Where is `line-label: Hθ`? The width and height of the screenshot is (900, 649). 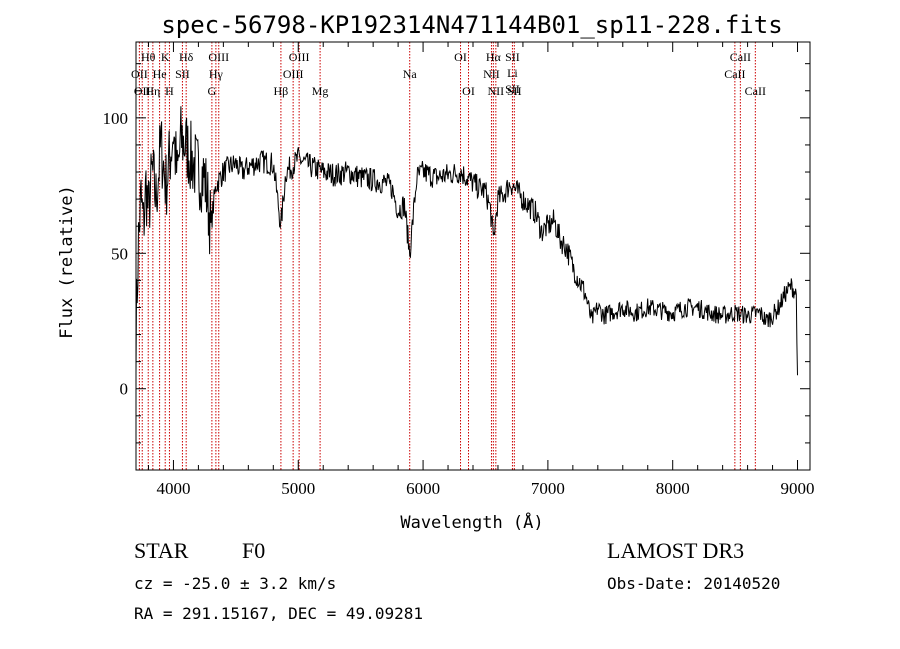 line-label: Hθ is located at coordinates (148, 57).